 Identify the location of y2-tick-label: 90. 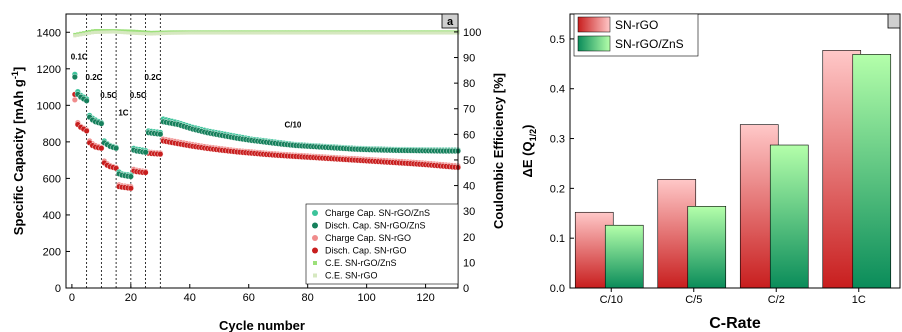
(469, 59).